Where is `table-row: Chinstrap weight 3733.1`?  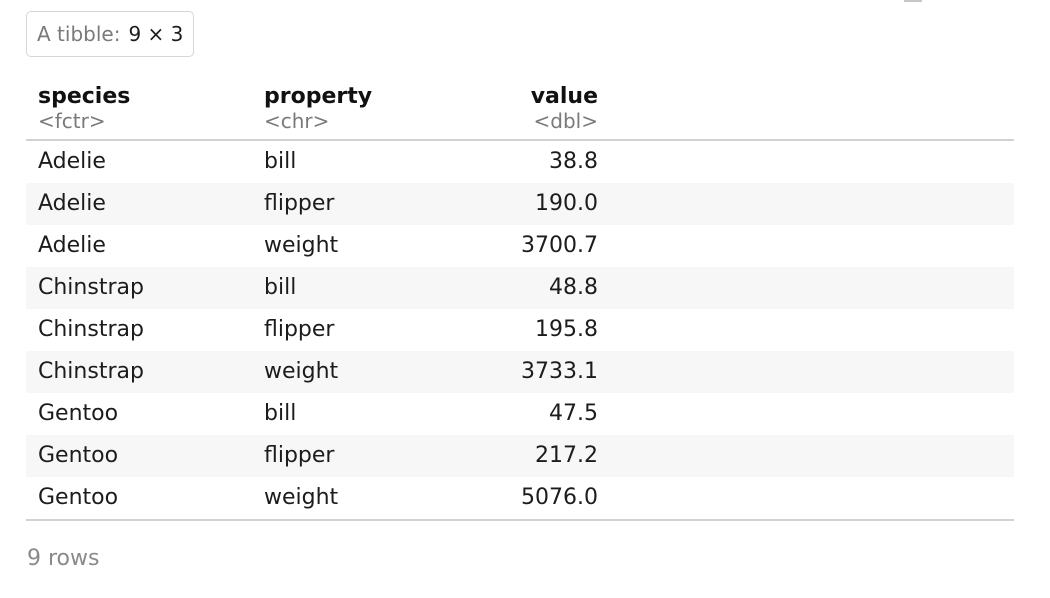
table-row: Chinstrap weight 3733.1 is located at coordinates (520, 372).